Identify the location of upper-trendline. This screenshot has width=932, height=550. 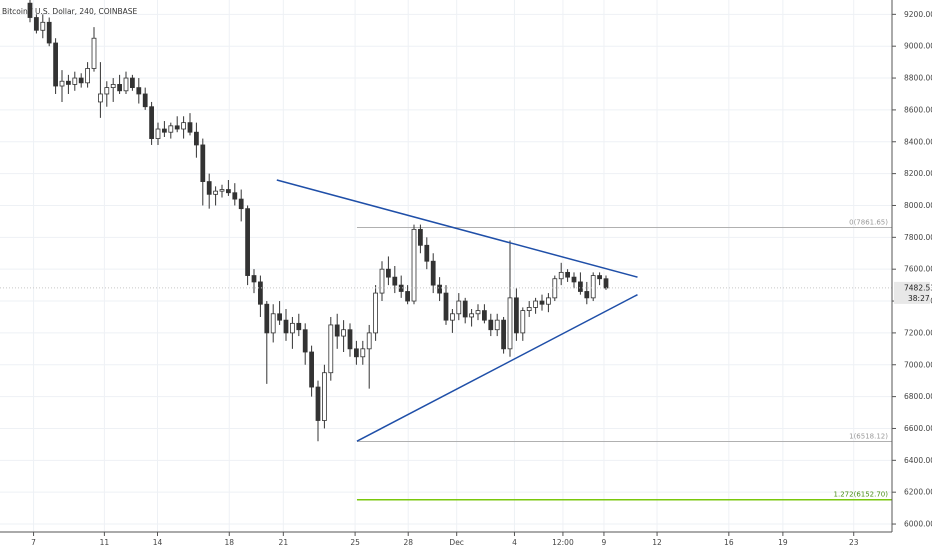
(457, 228).